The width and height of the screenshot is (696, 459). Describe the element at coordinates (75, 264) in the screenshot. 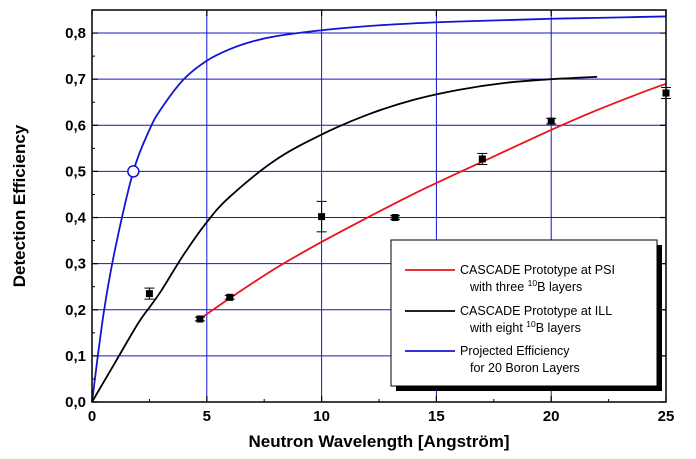

I see `y-tick-label: 0,3` at that location.